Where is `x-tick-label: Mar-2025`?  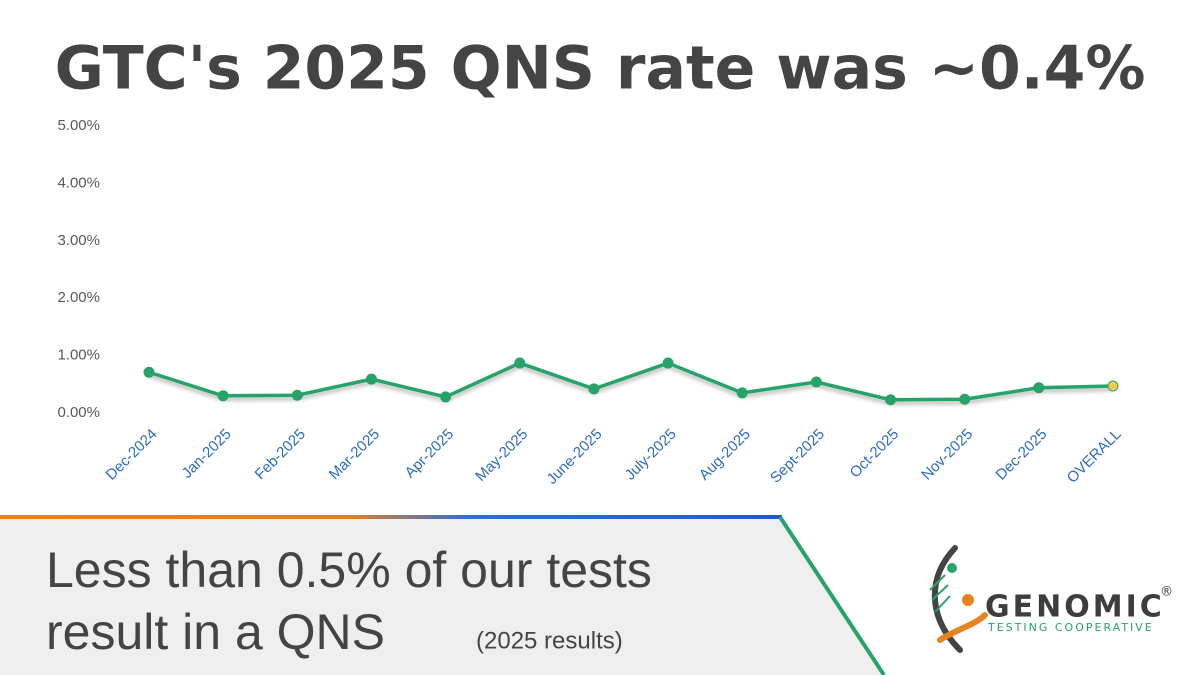
x-tick-label: Mar-2025 is located at coordinates (354, 454).